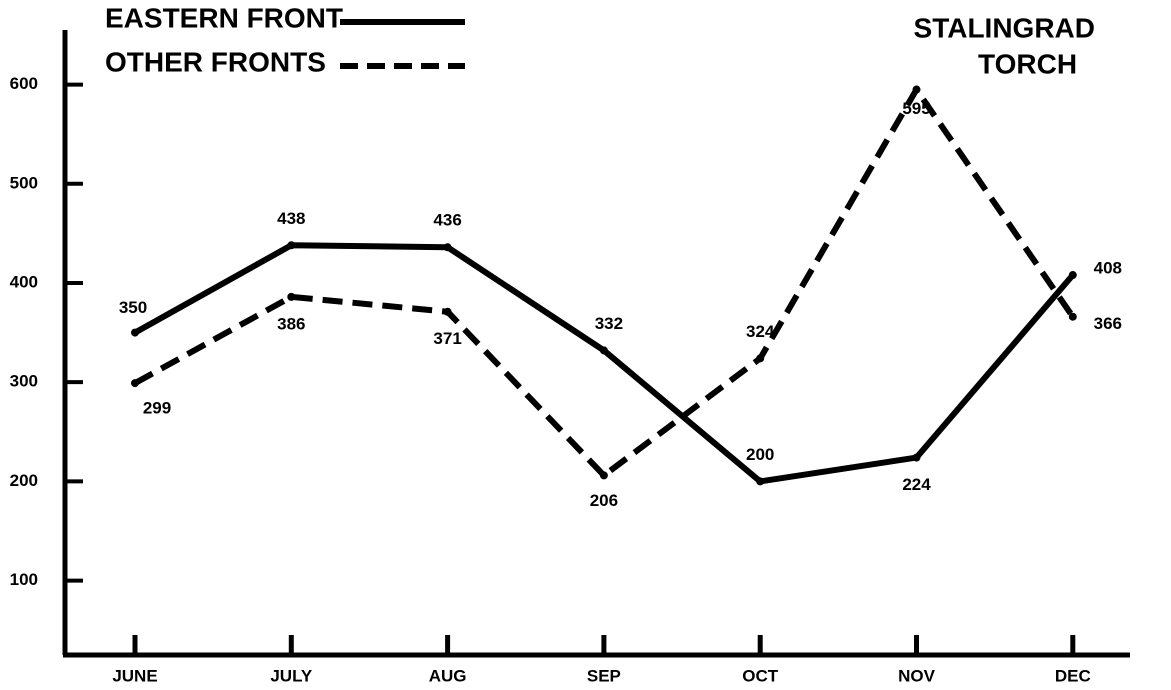 The width and height of the screenshot is (1171, 690). I want to click on data-label: 224, so click(916, 484).